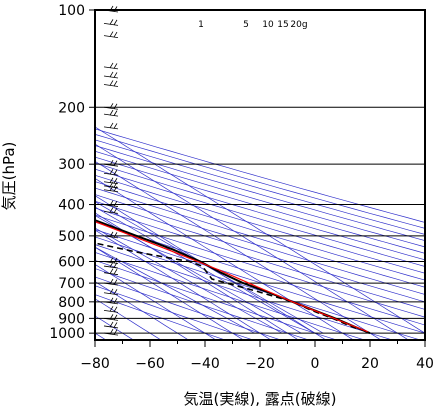 This screenshot has width=436, height=411. I want to click on y-tick-label: 800, so click(71, 303).